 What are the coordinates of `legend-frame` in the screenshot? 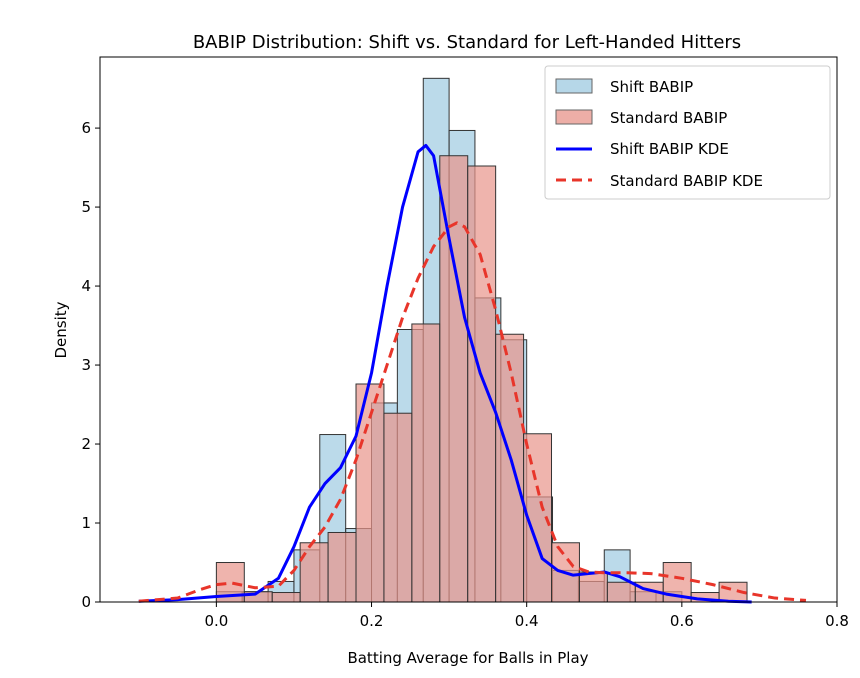 It's located at (687, 132).